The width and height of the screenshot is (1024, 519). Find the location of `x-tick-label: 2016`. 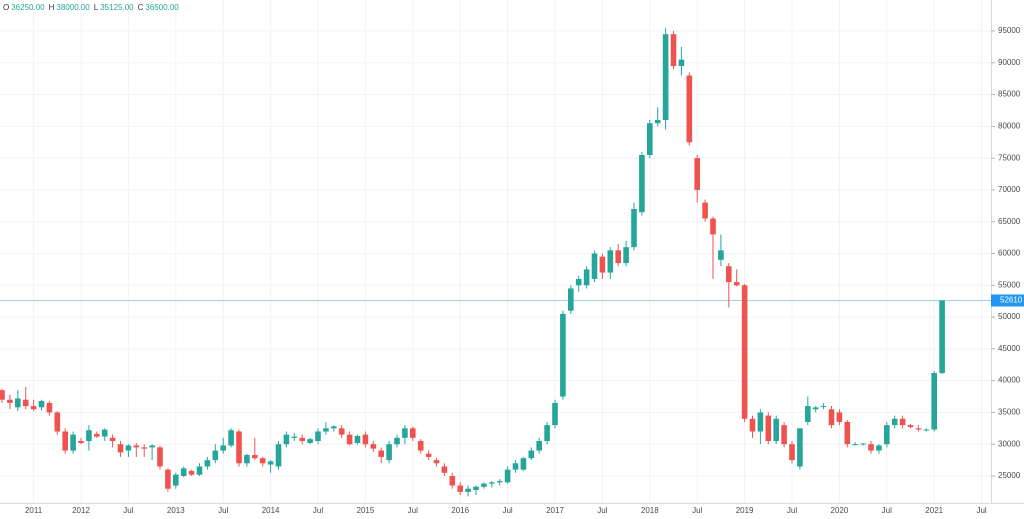

x-tick-label: 2016 is located at coordinates (460, 510).